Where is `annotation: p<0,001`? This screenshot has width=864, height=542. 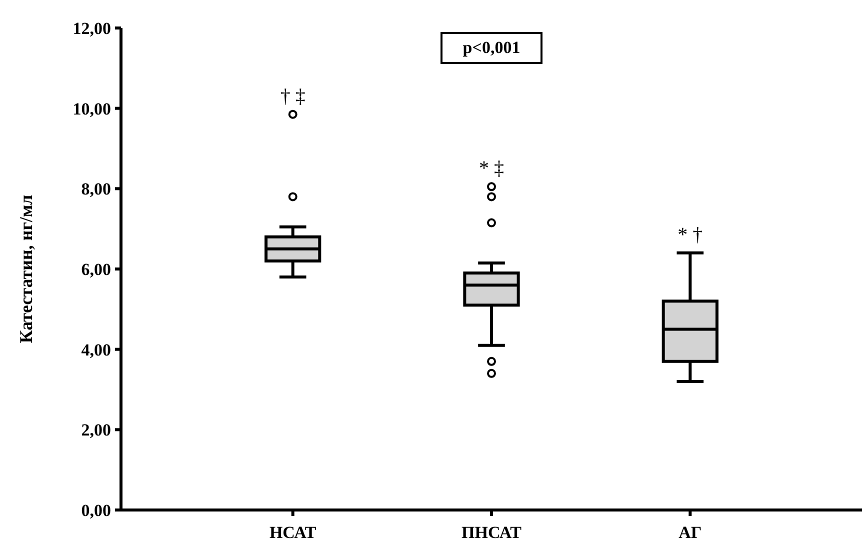 annotation: p<0,001 is located at coordinates (491, 47).